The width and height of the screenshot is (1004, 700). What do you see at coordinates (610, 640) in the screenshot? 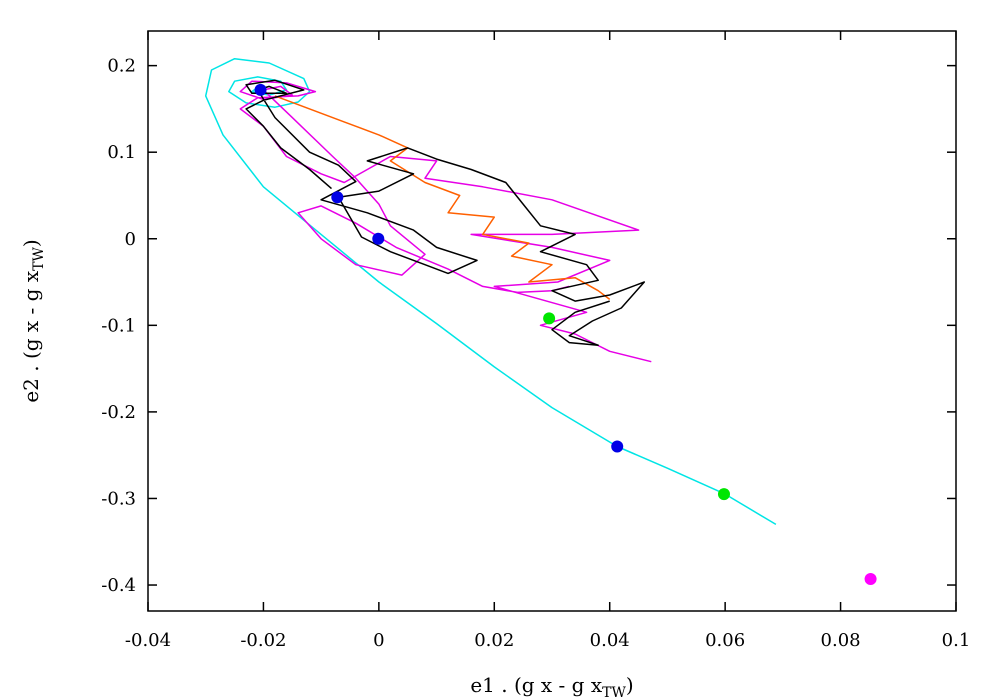
I see `x-tick-label: 0.04` at bounding box center [610, 640].